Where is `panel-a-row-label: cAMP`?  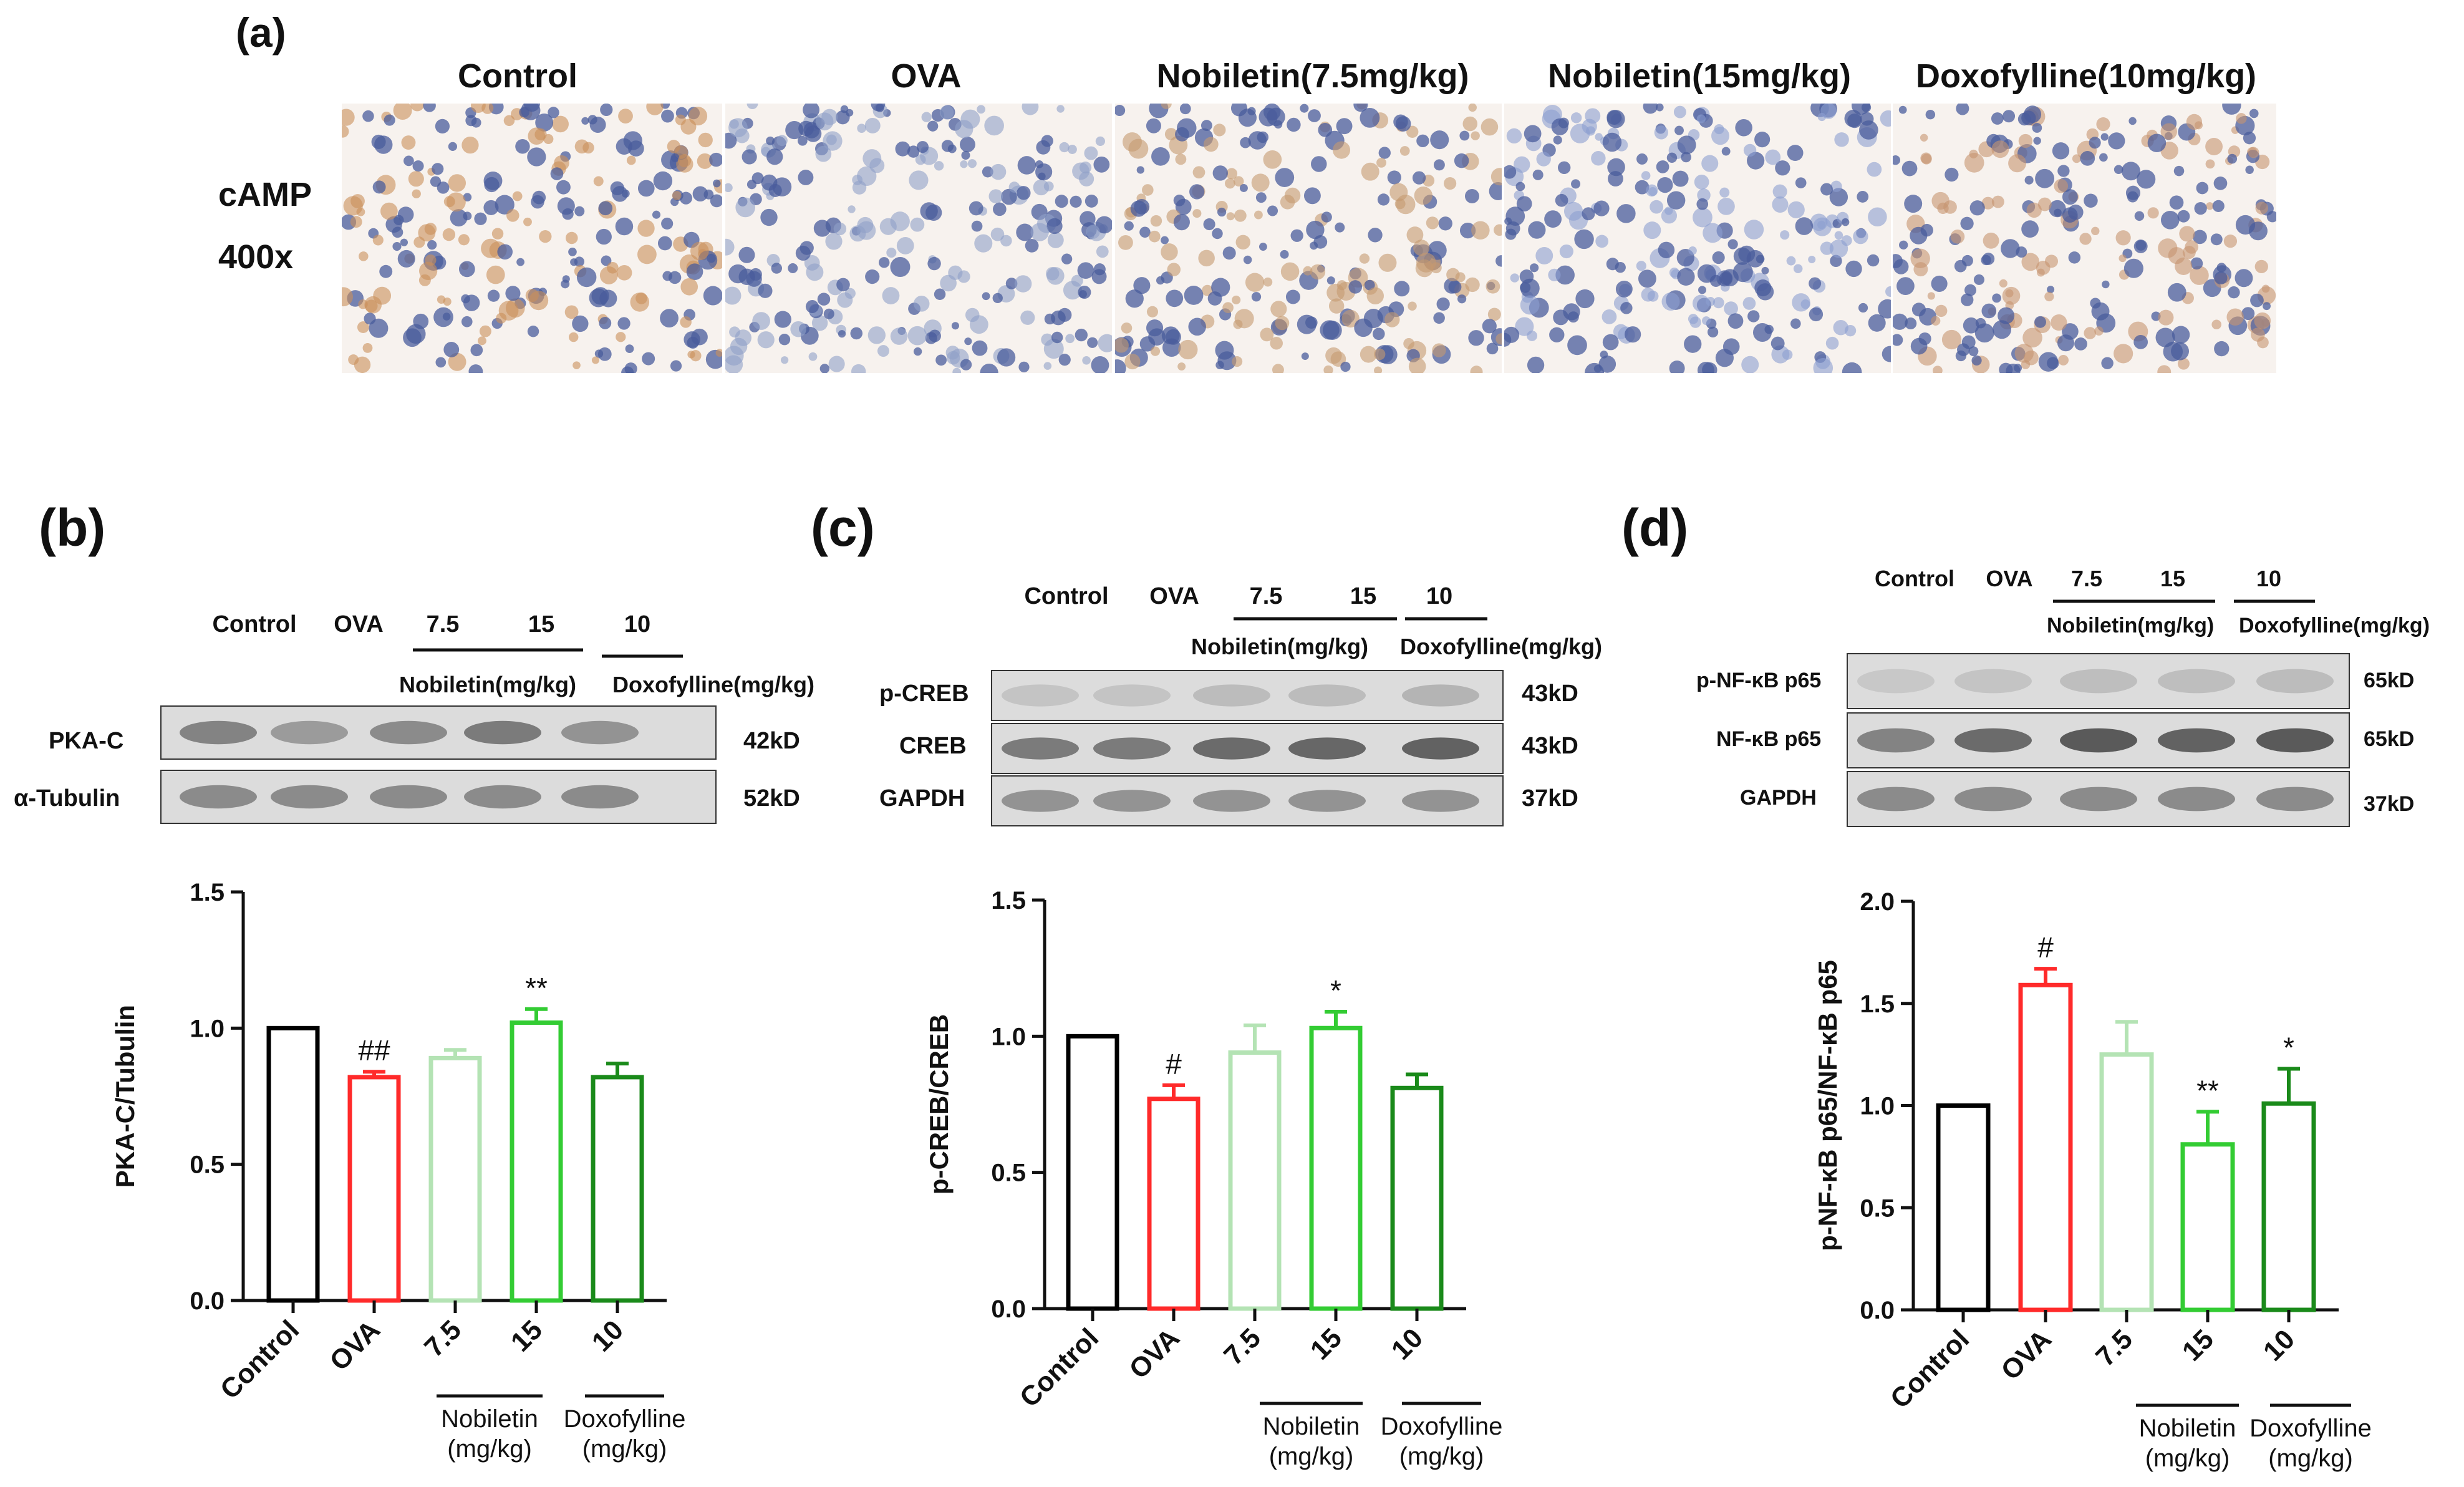
panel-a-row-label: cAMP is located at coordinates (265, 194).